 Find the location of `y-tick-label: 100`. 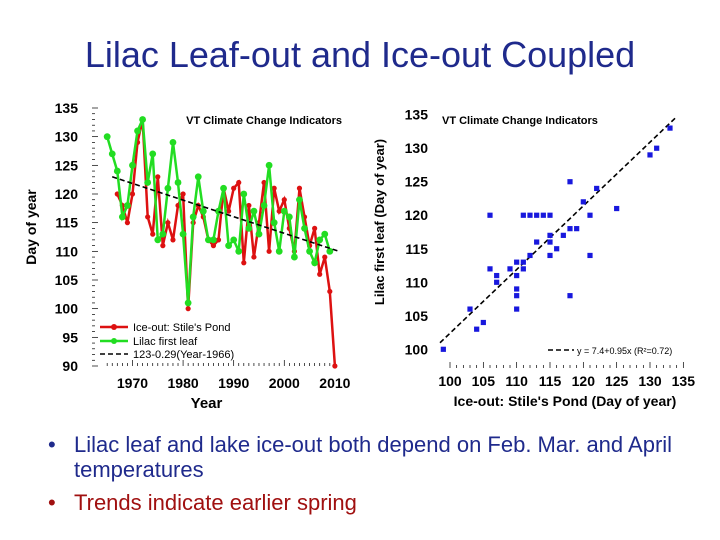

y-tick-label: 100 is located at coordinates (67, 309).